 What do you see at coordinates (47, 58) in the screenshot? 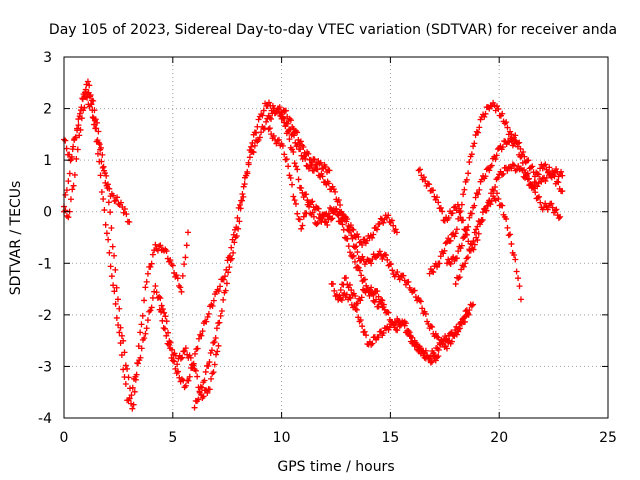
I see `y-tick-label: 3` at bounding box center [47, 58].